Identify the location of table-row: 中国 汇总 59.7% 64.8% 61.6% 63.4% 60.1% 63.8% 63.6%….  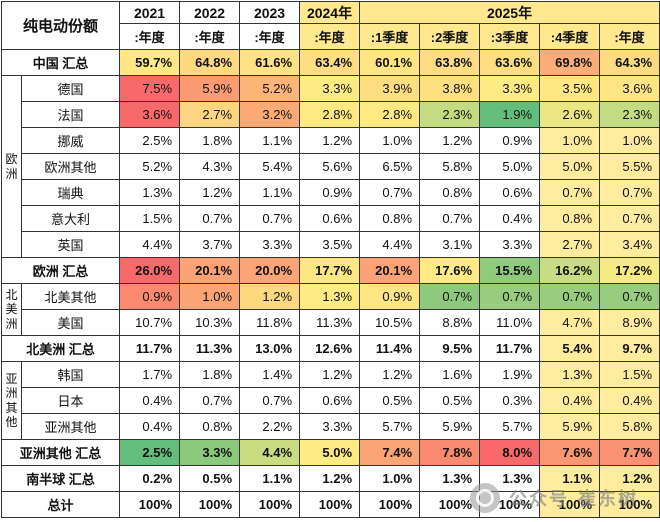
(330, 62).